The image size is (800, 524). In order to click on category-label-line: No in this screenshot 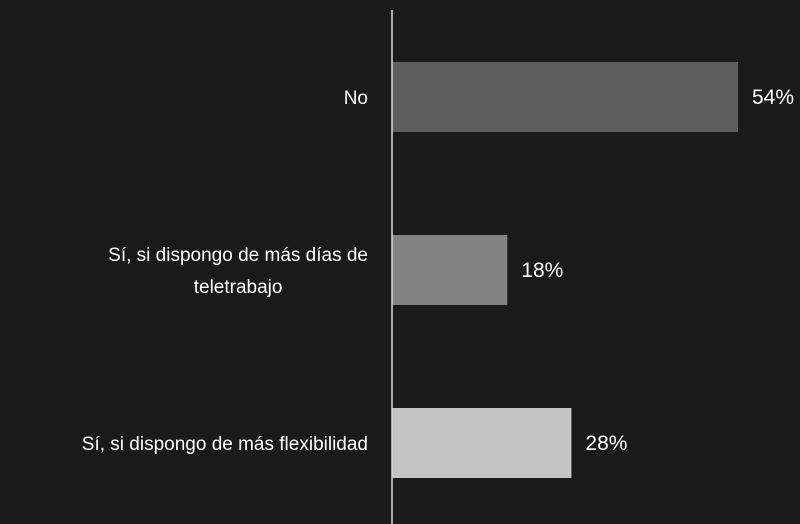, I will do `click(356, 98)`.